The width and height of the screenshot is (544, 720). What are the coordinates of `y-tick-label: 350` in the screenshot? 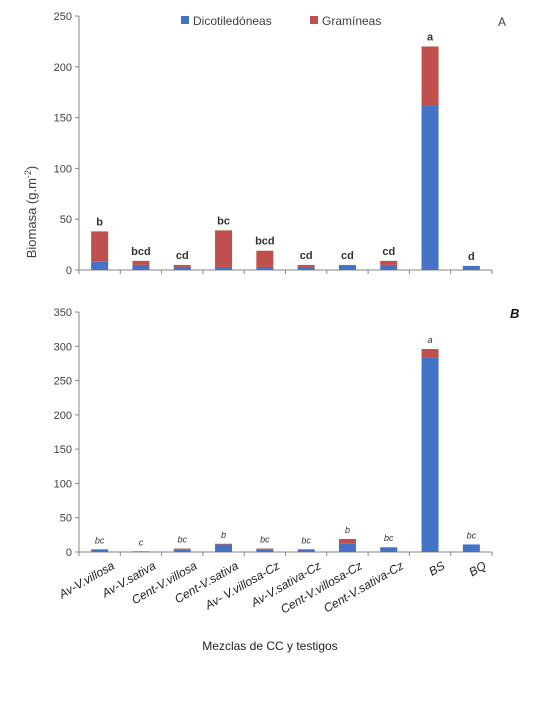 It's located at (63, 313).